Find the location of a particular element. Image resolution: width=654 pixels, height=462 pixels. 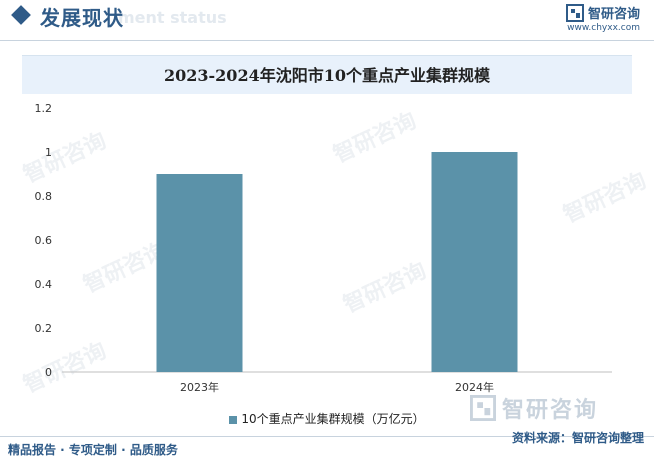

chart-title: 2023-2024年沈阳市10个重点产业集群规模 is located at coordinates (327, 75).